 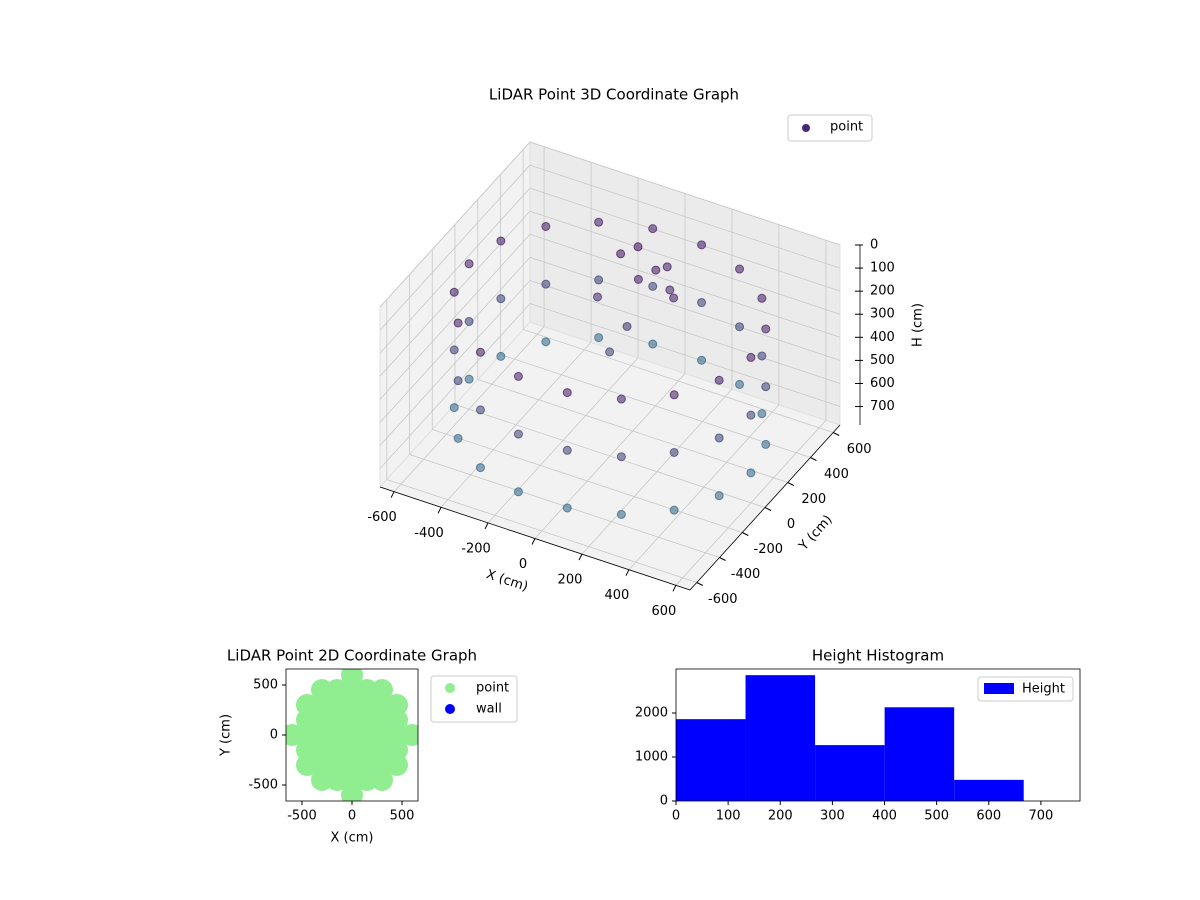 What do you see at coordinates (816, 533) in the screenshot?
I see `y-axis-label: Y (cm)` at bounding box center [816, 533].